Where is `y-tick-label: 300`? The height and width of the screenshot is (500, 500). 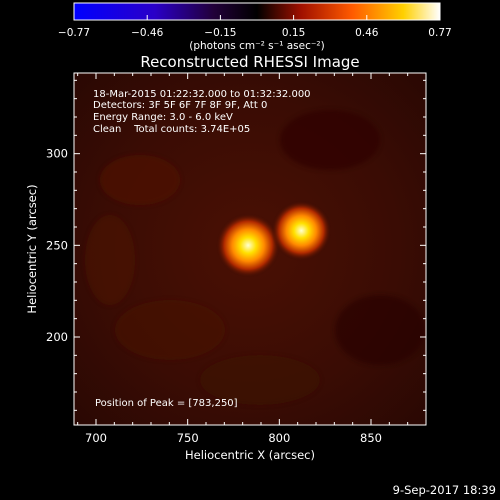
y-tick-label: 300 is located at coordinates (57, 154).